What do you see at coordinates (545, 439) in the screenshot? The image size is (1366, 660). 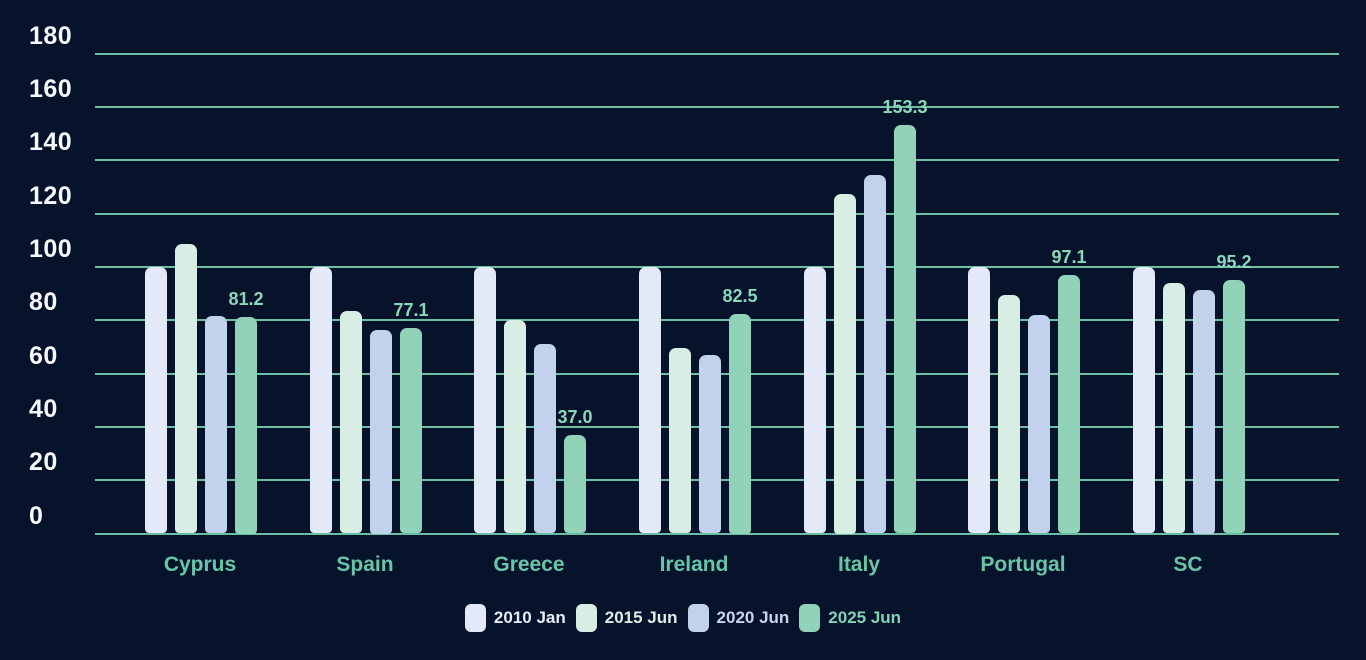 I see `bar-greece-2020-jun` at bounding box center [545, 439].